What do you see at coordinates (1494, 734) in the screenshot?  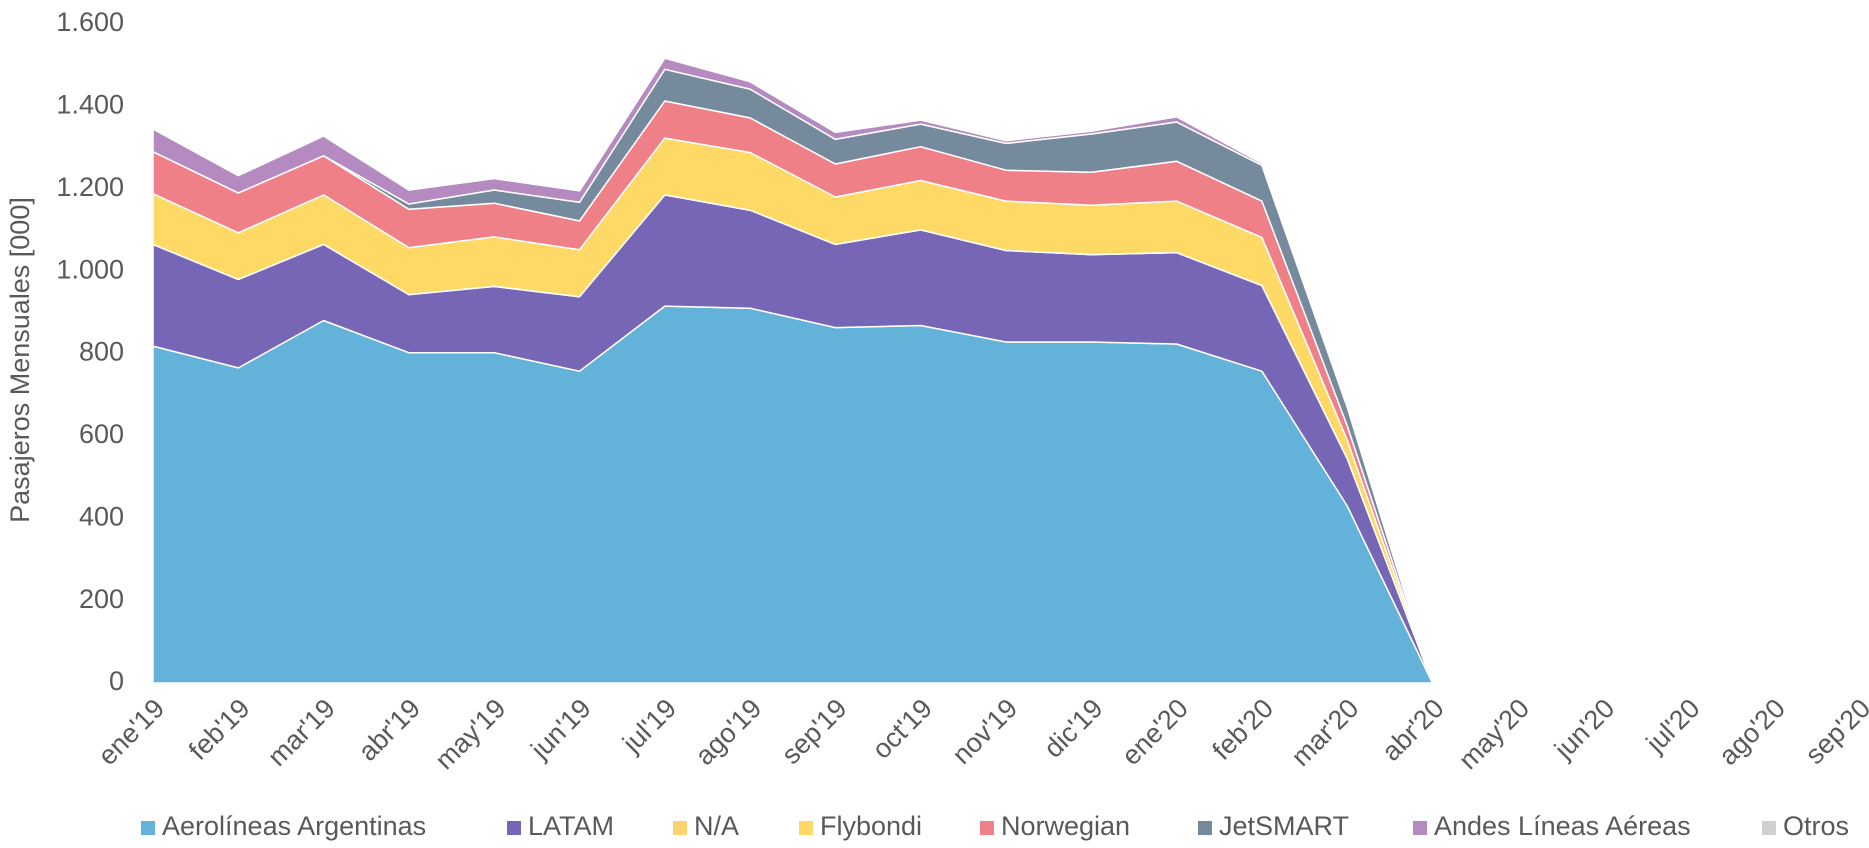 I see `x-tick-label: may'20` at bounding box center [1494, 734].